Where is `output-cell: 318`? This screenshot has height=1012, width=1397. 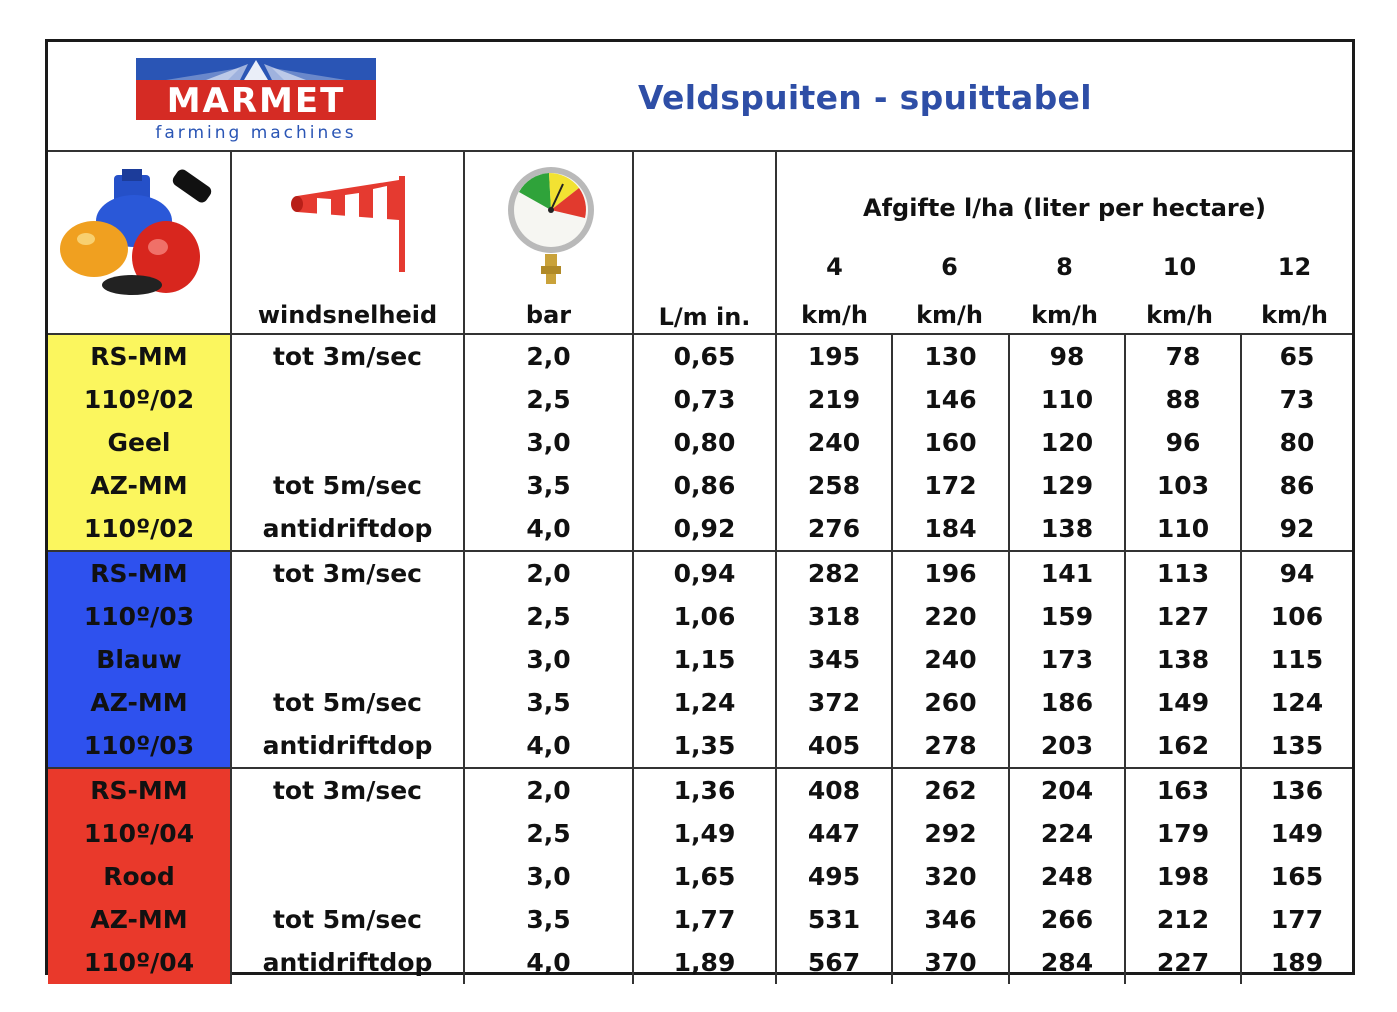 output-cell: 318 is located at coordinates (833, 616).